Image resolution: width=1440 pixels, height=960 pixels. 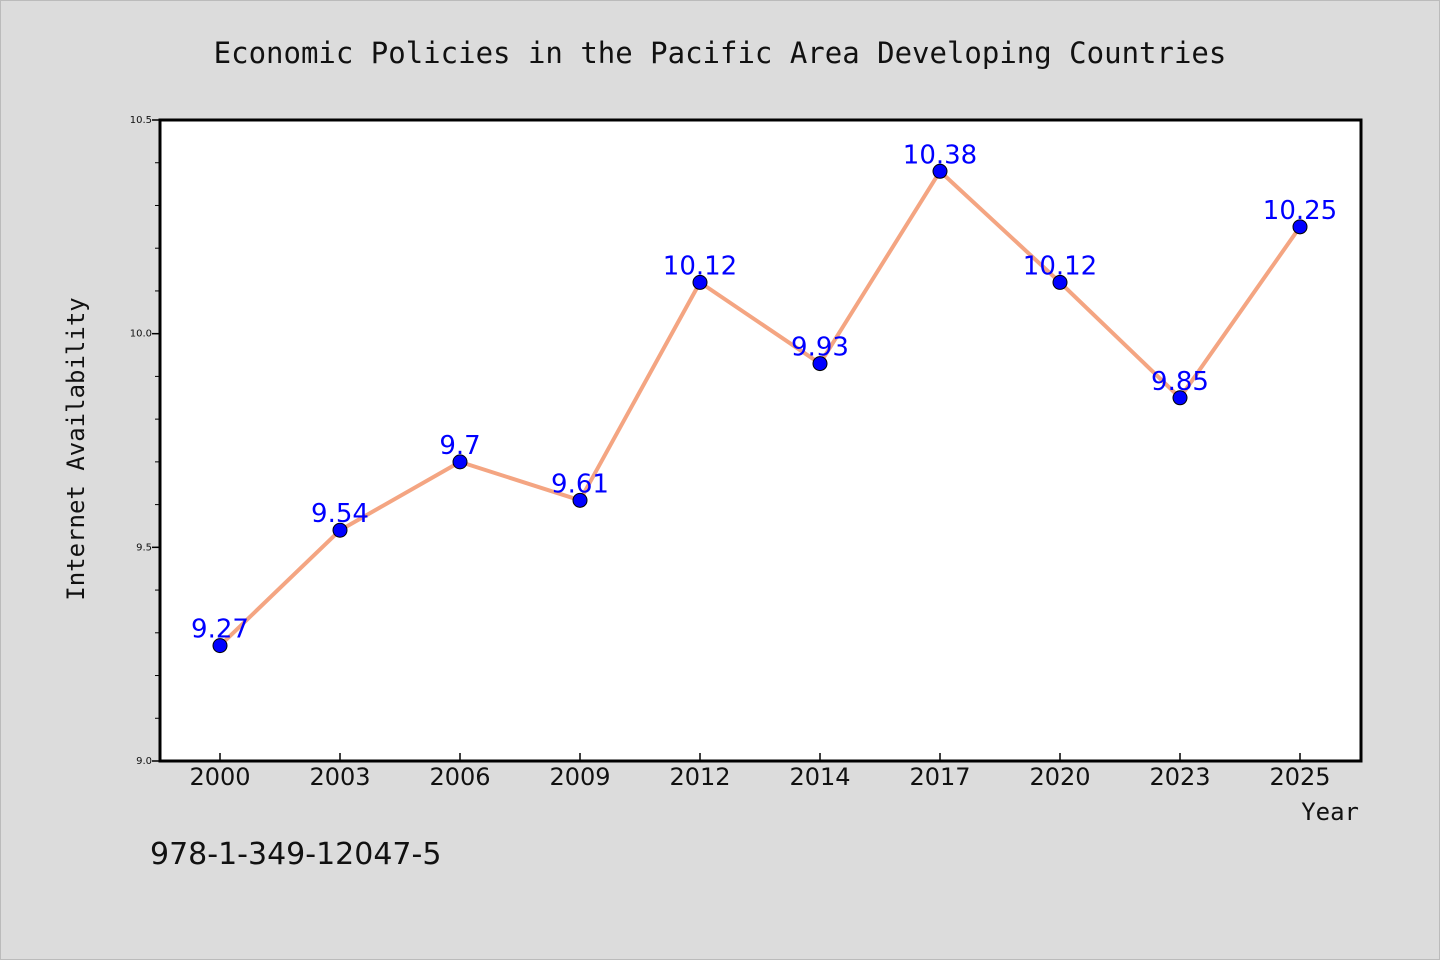 What do you see at coordinates (820, 348) in the screenshot?
I see `data-label: 9.93` at bounding box center [820, 348].